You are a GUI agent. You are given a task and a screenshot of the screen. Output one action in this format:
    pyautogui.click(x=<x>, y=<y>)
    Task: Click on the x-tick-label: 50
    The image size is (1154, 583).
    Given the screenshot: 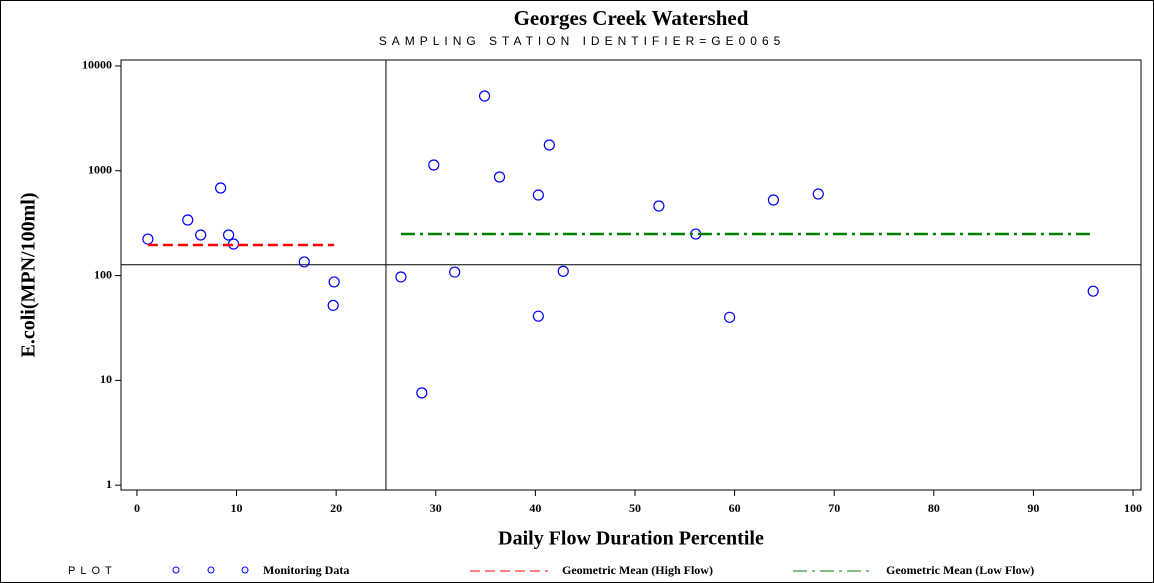 What is the action you would take?
    pyautogui.click(x=635, y=508)
    